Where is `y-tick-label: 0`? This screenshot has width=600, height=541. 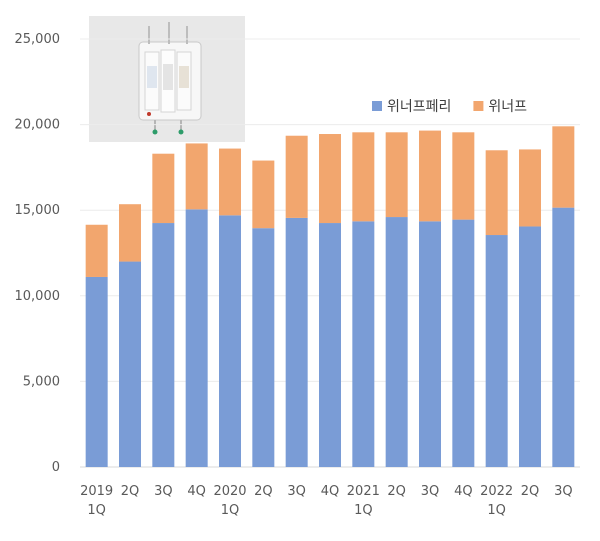
y-tick-label: 0 is located at coordinates (56, 467).